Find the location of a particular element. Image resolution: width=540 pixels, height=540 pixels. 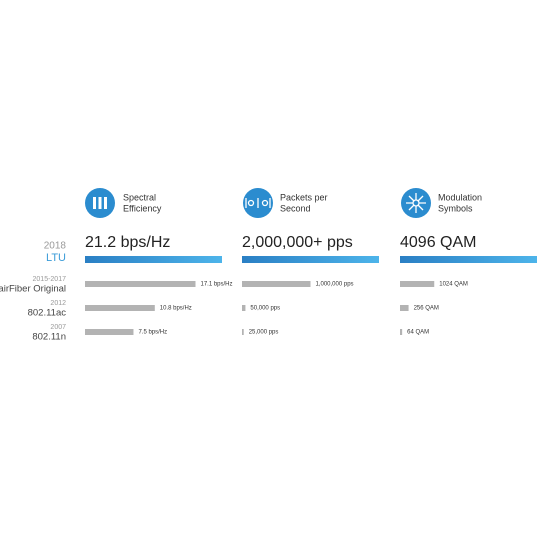

value-label: 10.8 bps/Hz is located at coordinates (176, 309).